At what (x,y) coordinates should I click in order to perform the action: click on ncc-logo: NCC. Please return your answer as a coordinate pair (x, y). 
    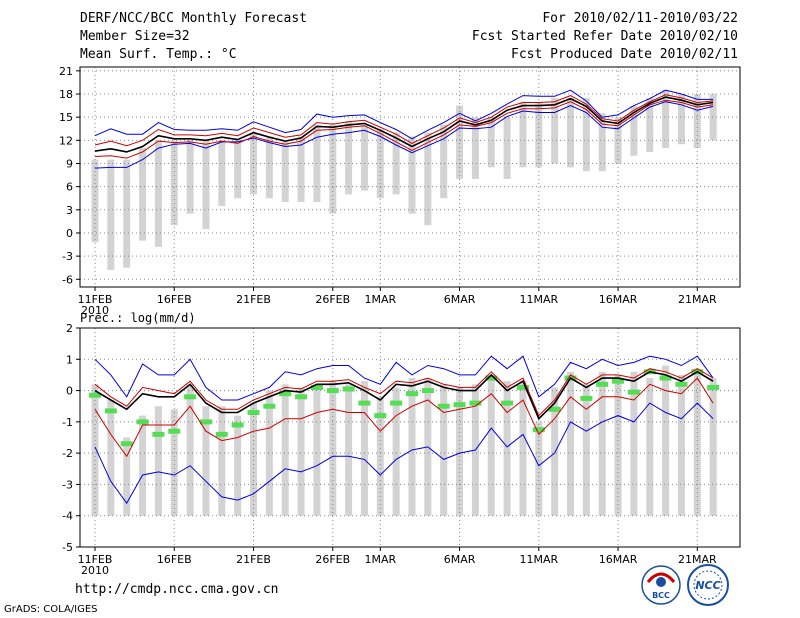
    Looking at the image, I should click on (708, 585).